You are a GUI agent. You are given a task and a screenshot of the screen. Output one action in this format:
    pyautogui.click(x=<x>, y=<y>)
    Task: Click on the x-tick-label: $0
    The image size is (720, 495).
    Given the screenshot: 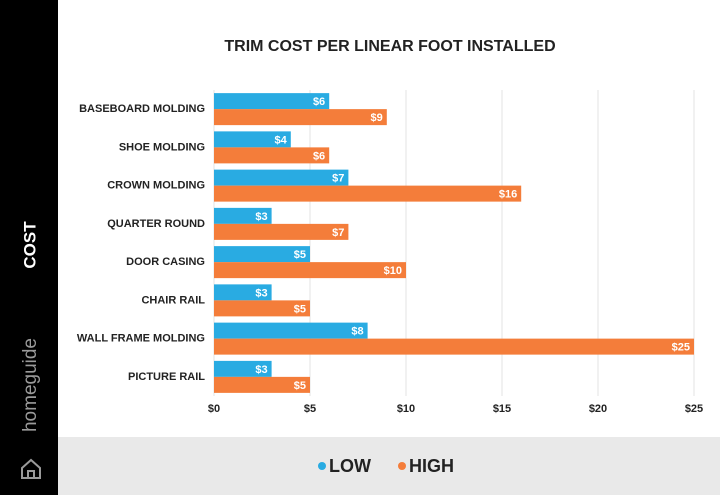 What is the action you would take?
    pyautogui.click(x=214, y=409)
    